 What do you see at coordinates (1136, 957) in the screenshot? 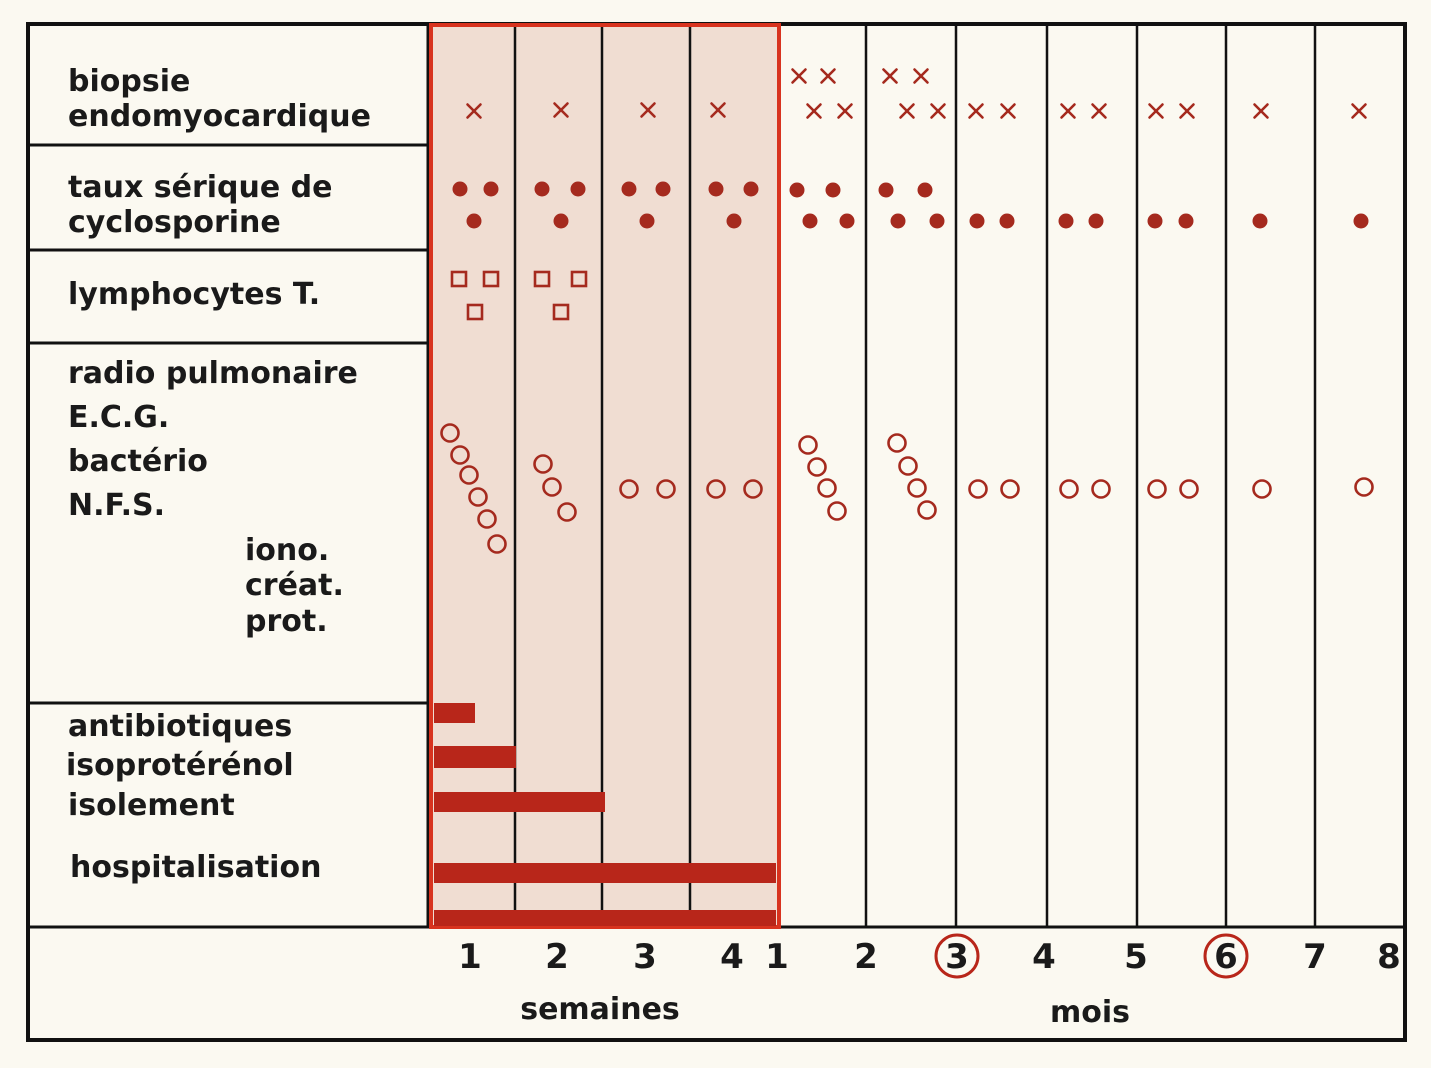
I see `month-tick-5: 5` at bounding box center [1136, 957].